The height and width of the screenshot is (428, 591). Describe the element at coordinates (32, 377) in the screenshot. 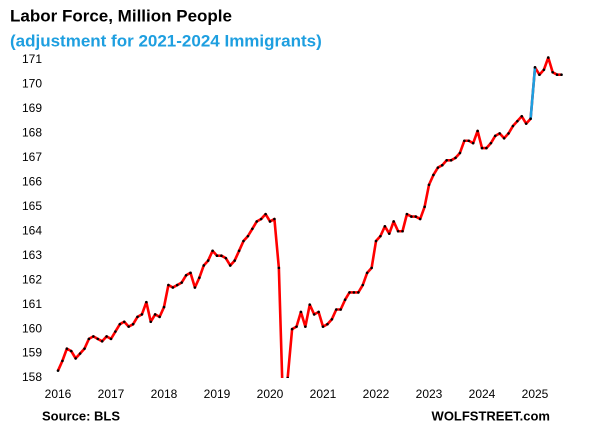

I see `y-tick-label: 158` at that location.